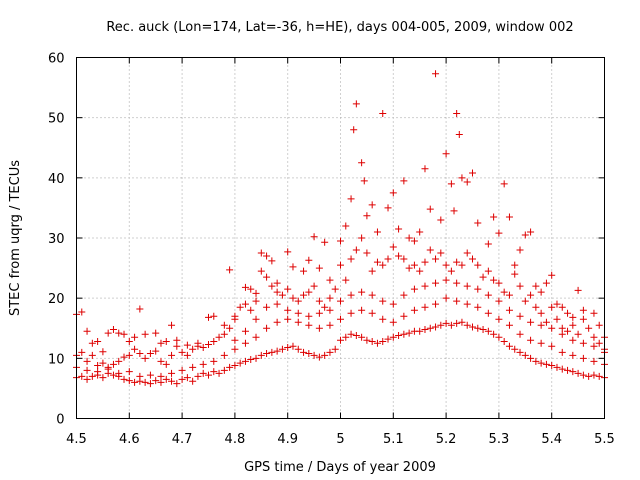 The height and width of the screenshot is (480, 640). Describe the element at coordinates (56, 239) in the screenshot. I see `y-tick-label: 30` at that location.